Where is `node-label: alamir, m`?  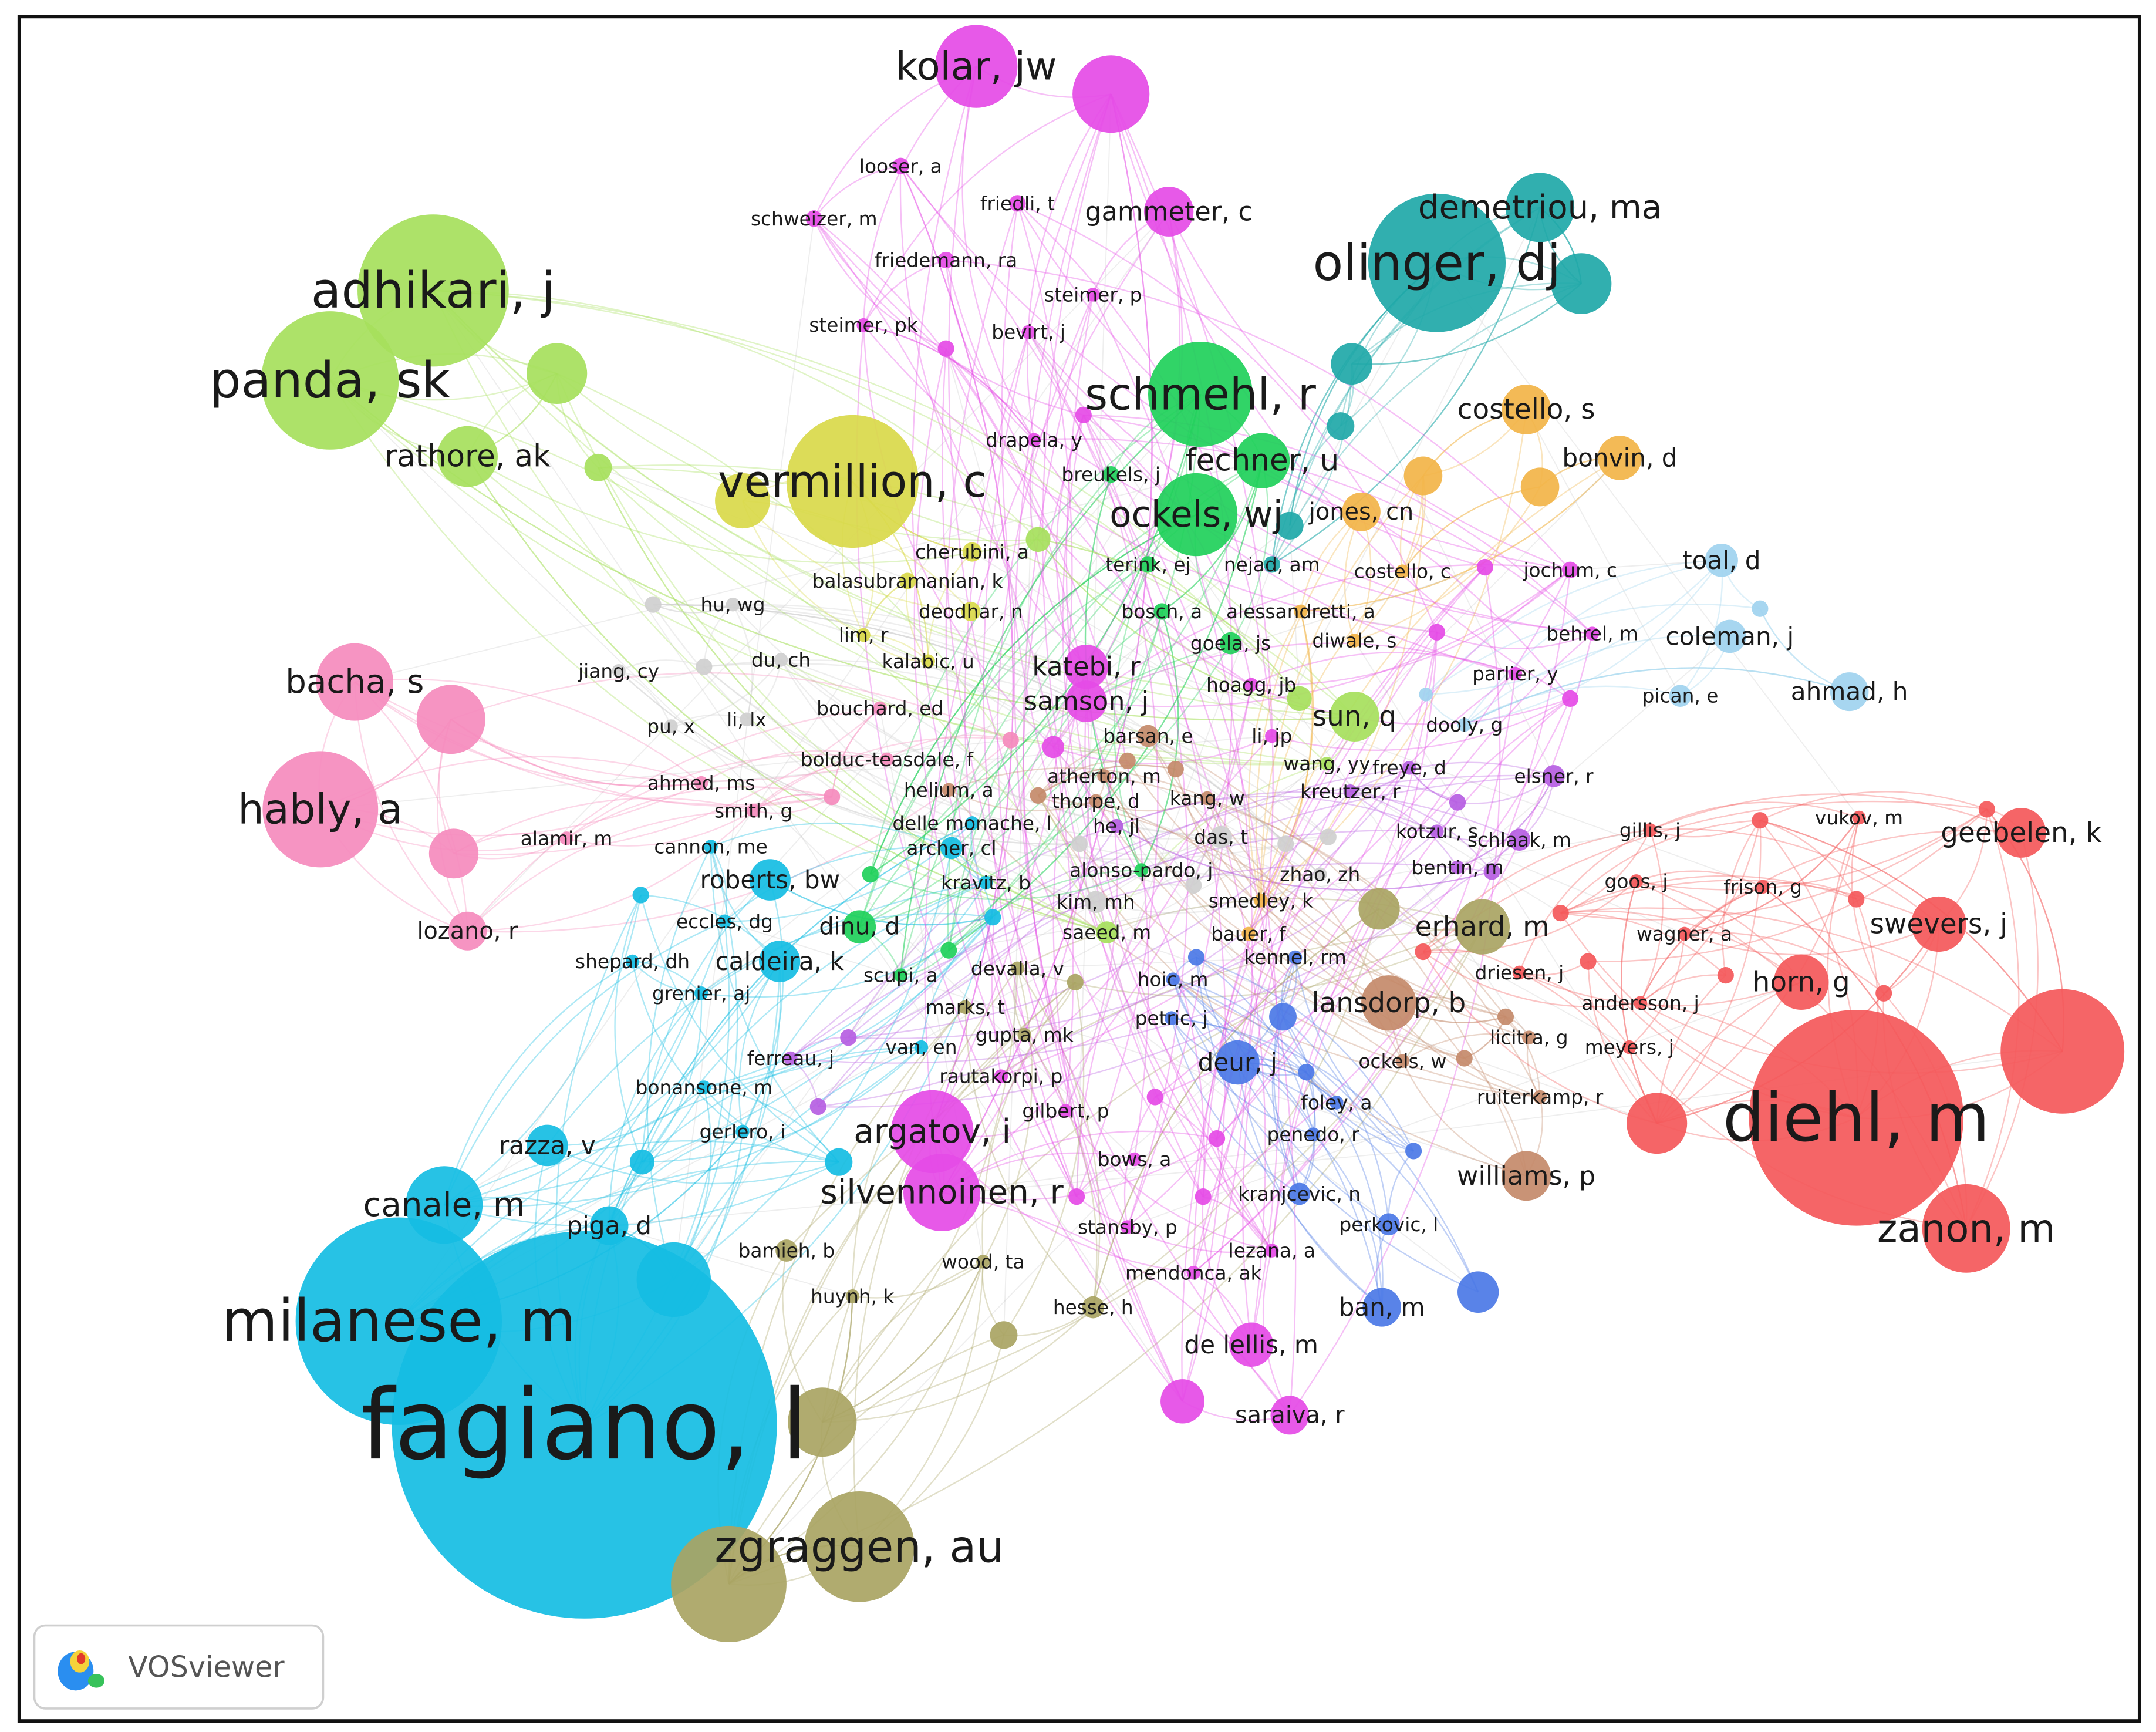 node-label: alamir, m is located at coordinates (567, 838).